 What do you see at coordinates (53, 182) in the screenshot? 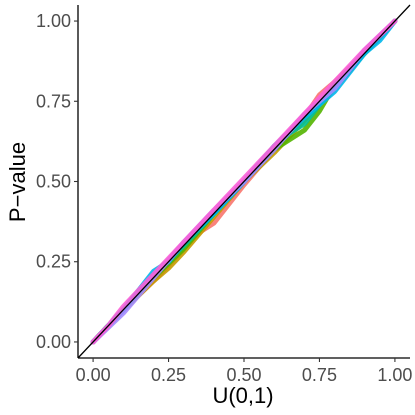
I see `y-tick-label: 0.50` at bounding box center [53, 182].